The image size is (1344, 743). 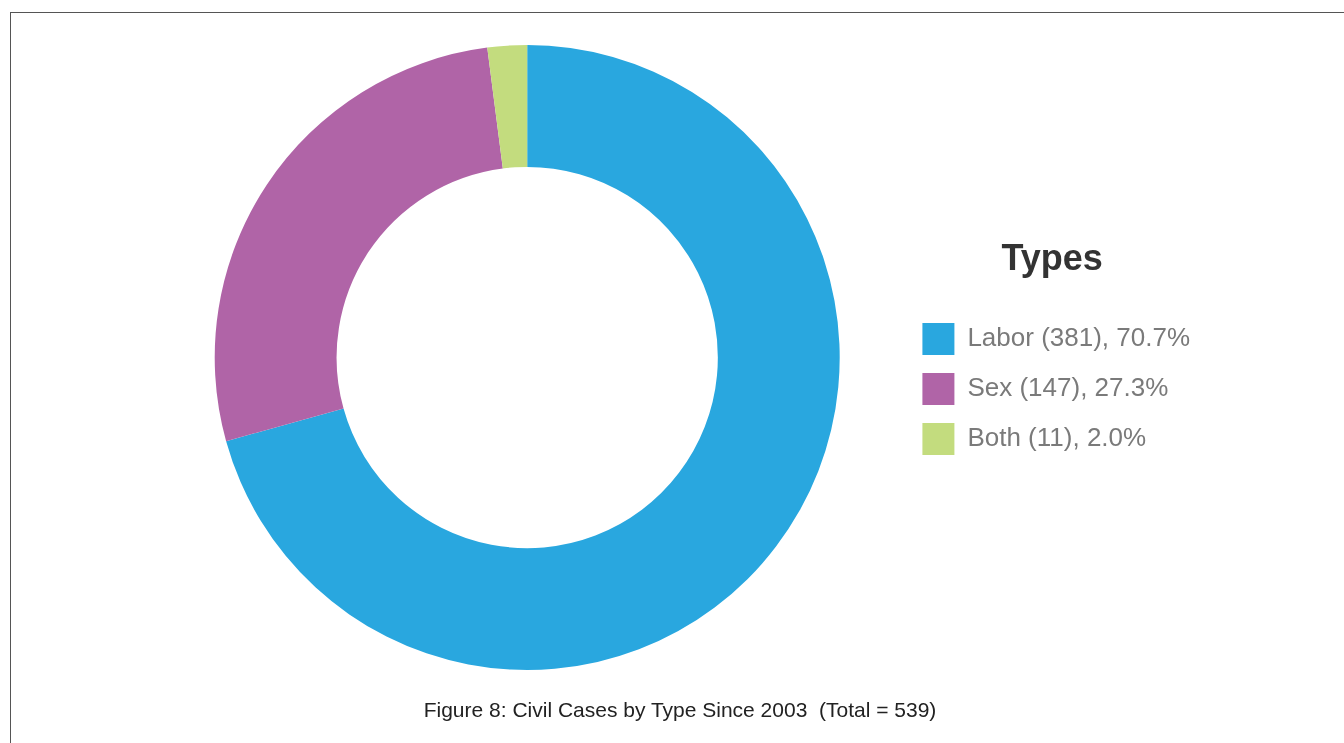 I want to click on legend-title: Types, so click(x=1052, y=257).